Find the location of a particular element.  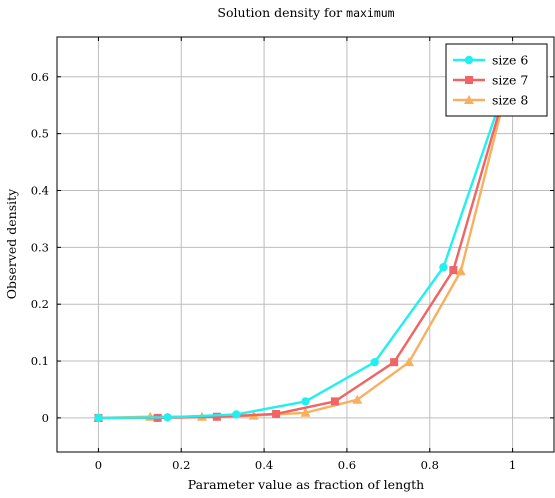

y-tick-label: 0.1 is located at coordinates (40, 361).